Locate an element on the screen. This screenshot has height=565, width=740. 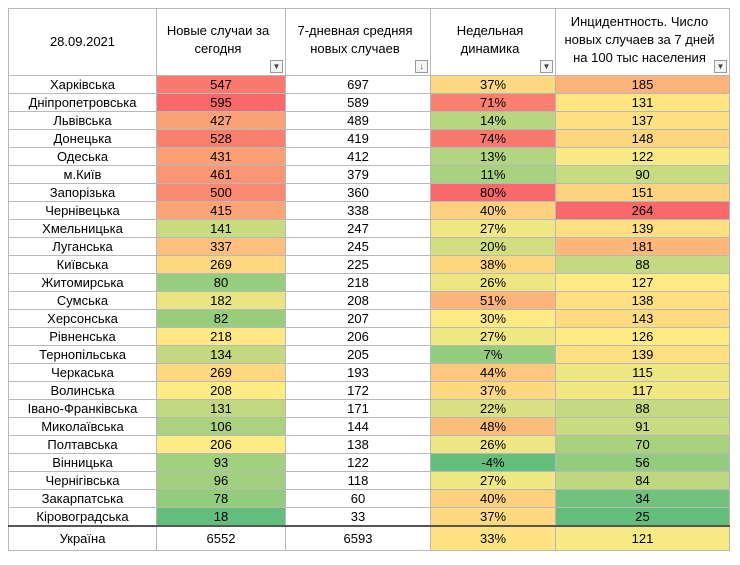
new-cases-cell: 415 is located at coordinates (221, 210).